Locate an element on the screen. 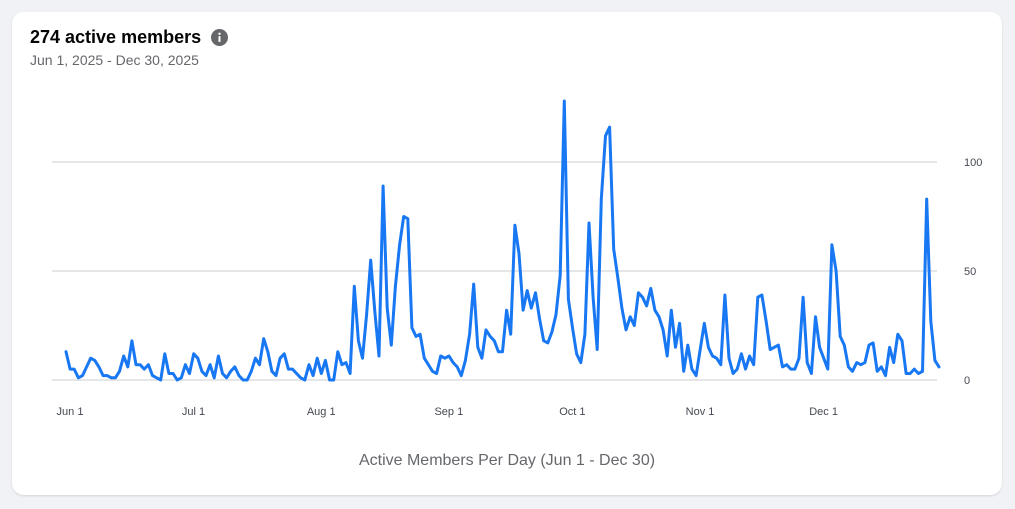 The height and width of the screenshot is (509, 1015). x-tick-label: Aug 1 is located at coordinates (321, 412).